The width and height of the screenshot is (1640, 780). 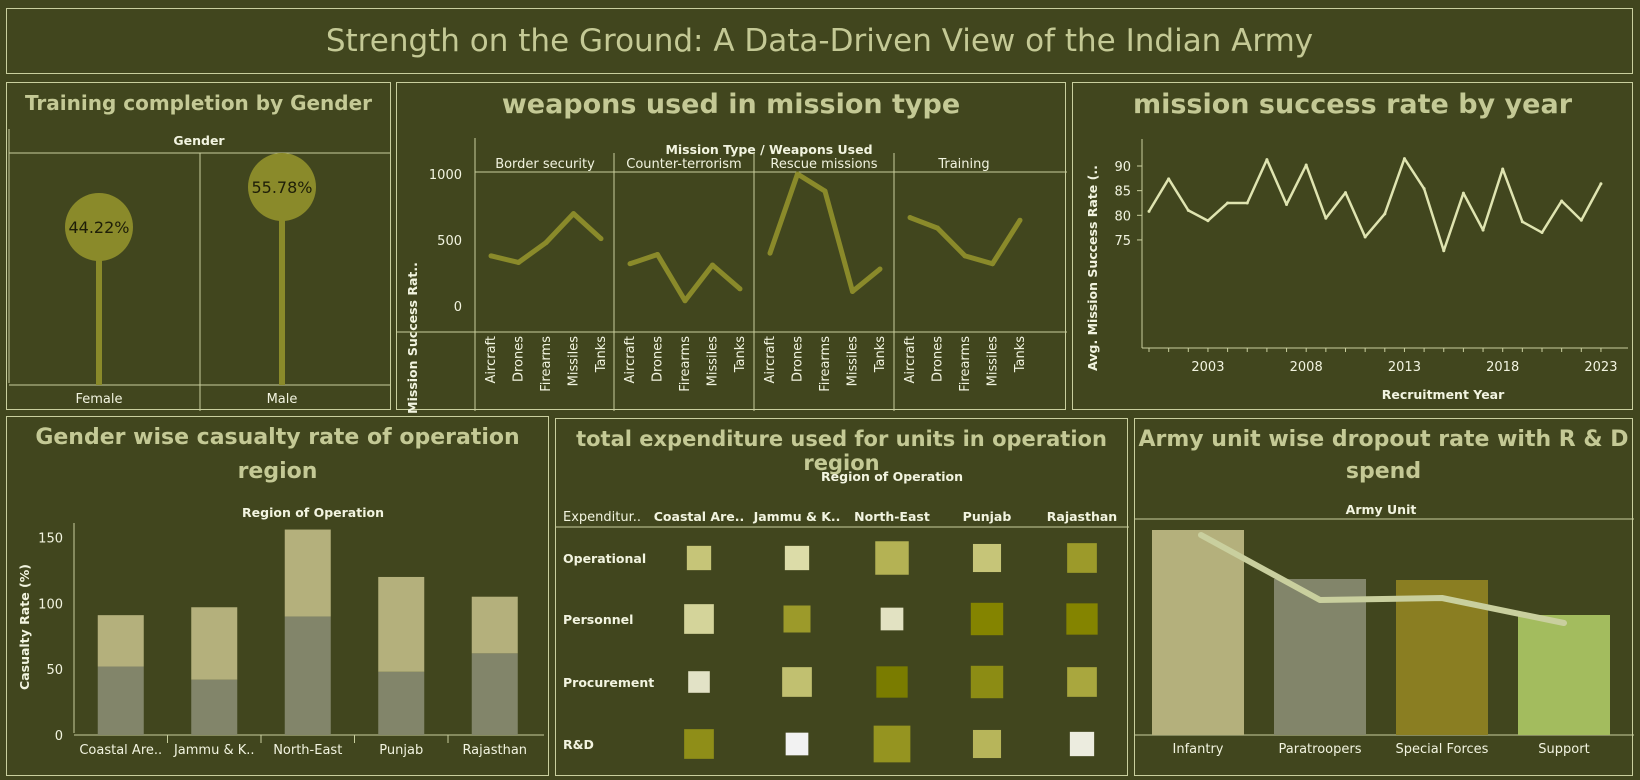 What do you see at coordinates (1082, 516) in the screenshot?
I see `expenditure-column-label: Rajasthan` at bounding box center [1082, 516].